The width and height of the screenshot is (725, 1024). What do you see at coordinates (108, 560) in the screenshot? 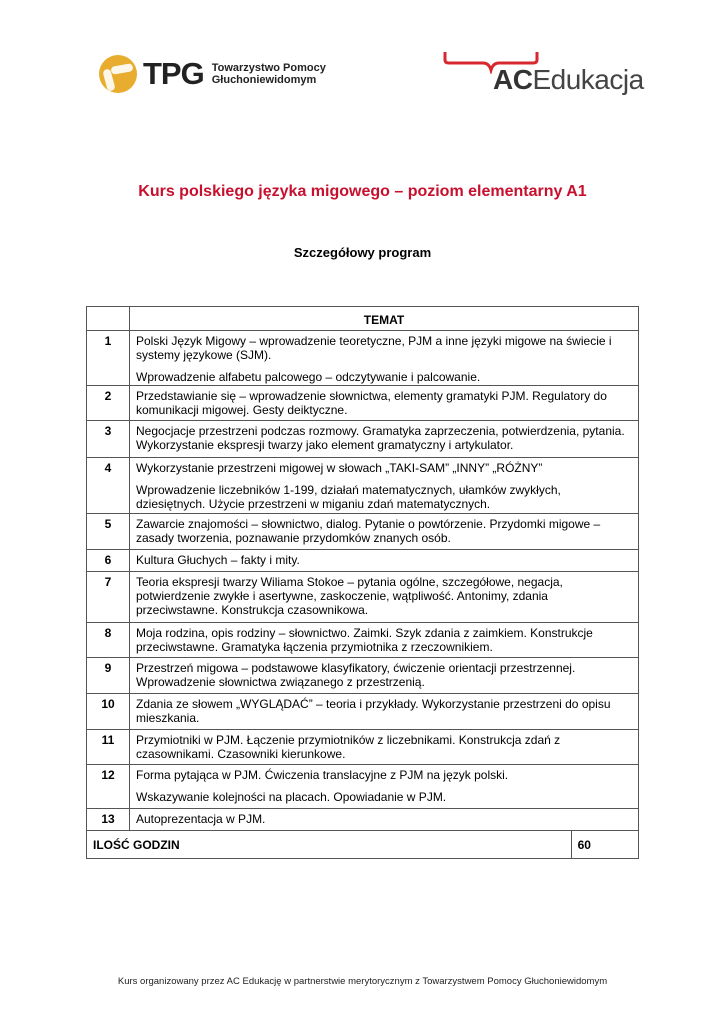
I see `row-number: 6` at bounding box center [108, 560].